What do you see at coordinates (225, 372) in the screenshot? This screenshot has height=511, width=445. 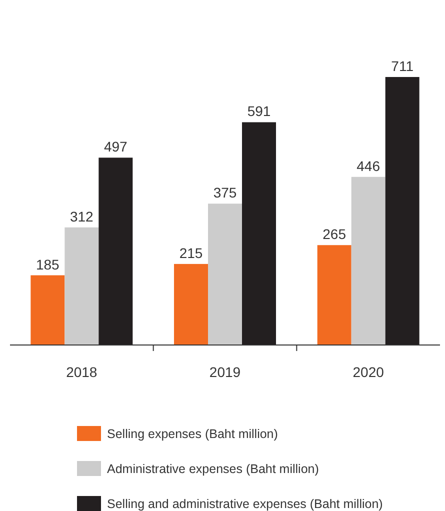 I see `x-tick-label: 2019` at bounding box center [225, 372].